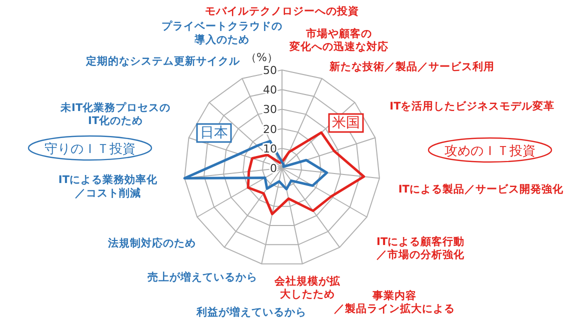 This screenshot has height=323, width=578. Describe the element at coordinates (338, 40) in the screenshot. I see `spoke-label: 市場や顧客の変化への迅速な対応` at that location.